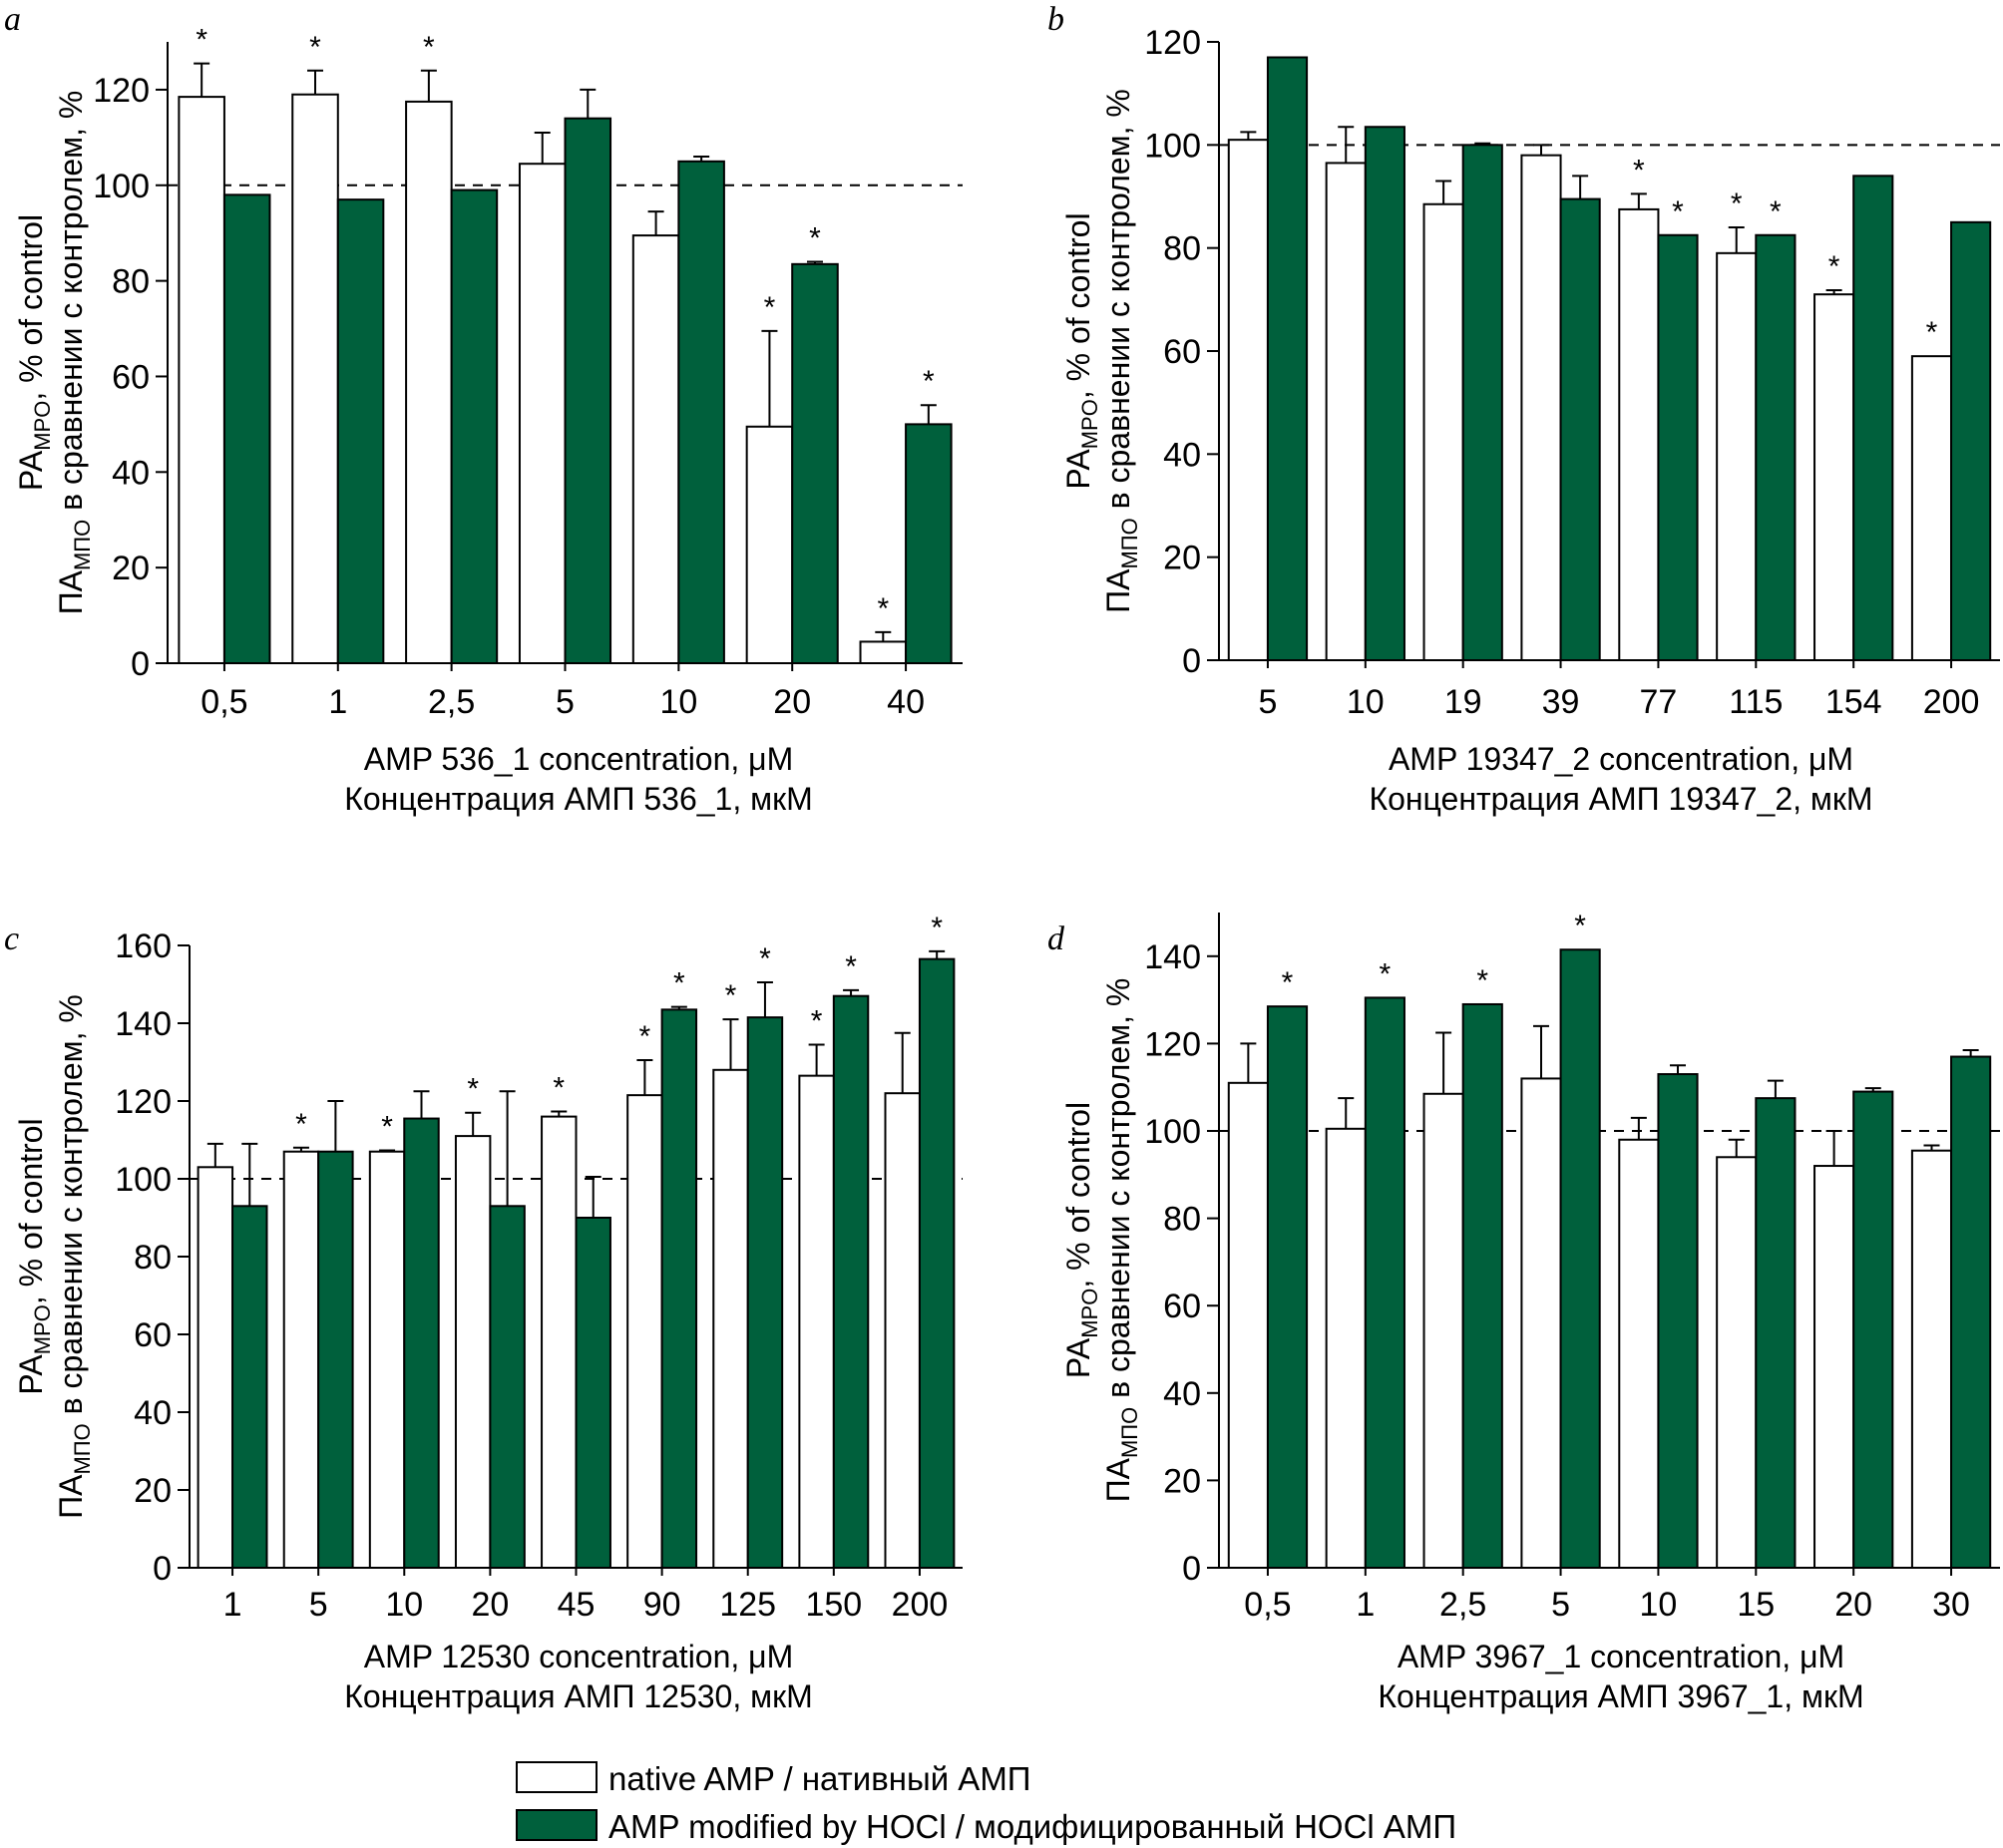 This screenshot has width=2003, height=1848. What do you see at coordinates (1172, 957) in the screenshot?
I see `y-tick-label: 140` at bounding box center [1172, 957].